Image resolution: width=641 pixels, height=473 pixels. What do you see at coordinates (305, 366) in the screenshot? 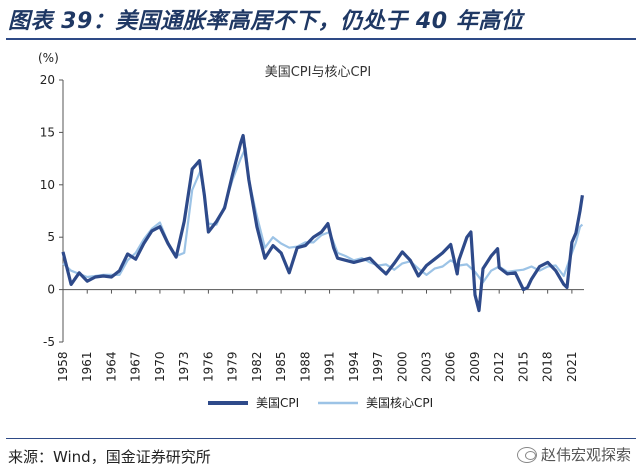
I see `x-tick-label: 1988` at bounding box center [305, 366].